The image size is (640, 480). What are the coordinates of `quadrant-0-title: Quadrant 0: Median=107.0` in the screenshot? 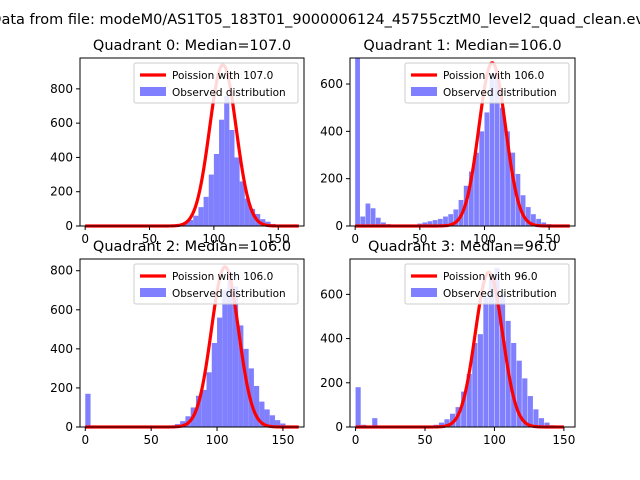 It's located at (192, 46).